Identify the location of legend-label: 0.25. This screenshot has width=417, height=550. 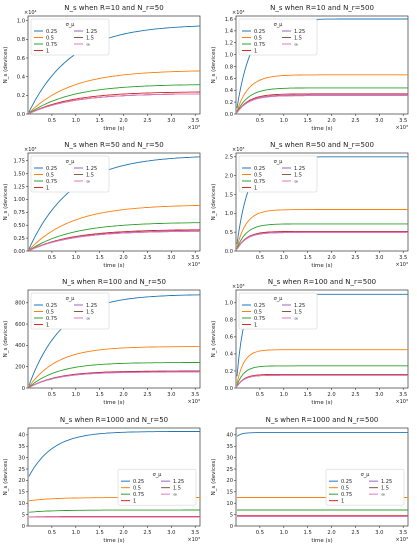
(259, 306).